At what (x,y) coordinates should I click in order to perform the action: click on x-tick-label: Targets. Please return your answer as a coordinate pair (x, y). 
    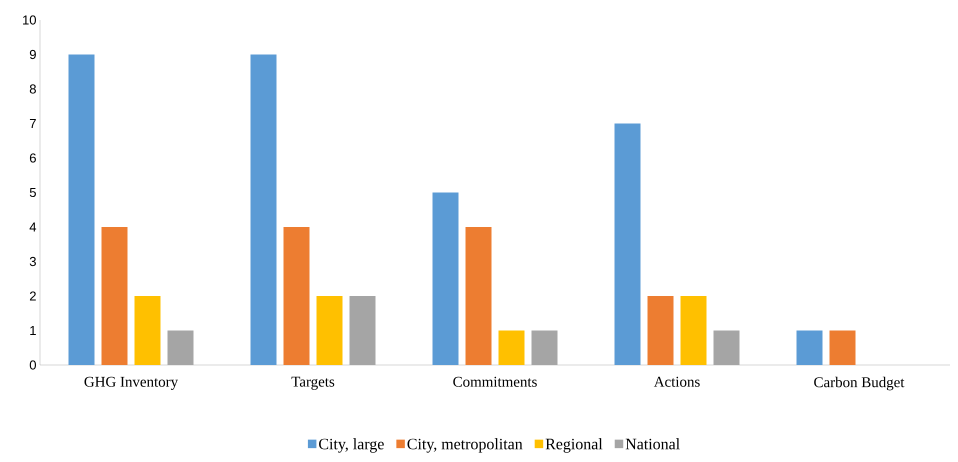
    Looking at the image, I should click on (313, 383).